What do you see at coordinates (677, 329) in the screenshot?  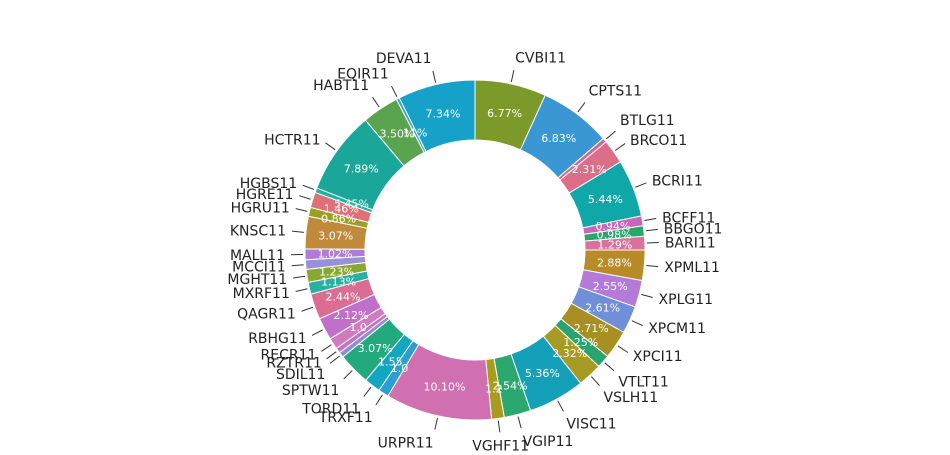 I see `category-label-xpcm11: XPCM11` at bounding box center [677, 329].